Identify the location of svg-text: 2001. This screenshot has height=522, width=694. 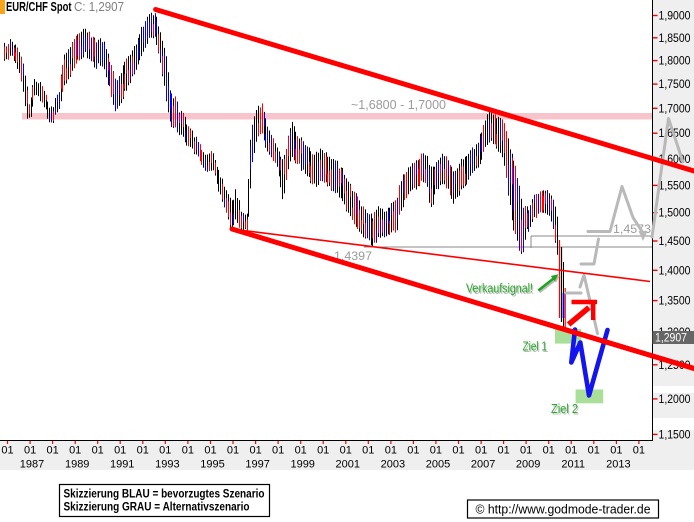
(348, 465).